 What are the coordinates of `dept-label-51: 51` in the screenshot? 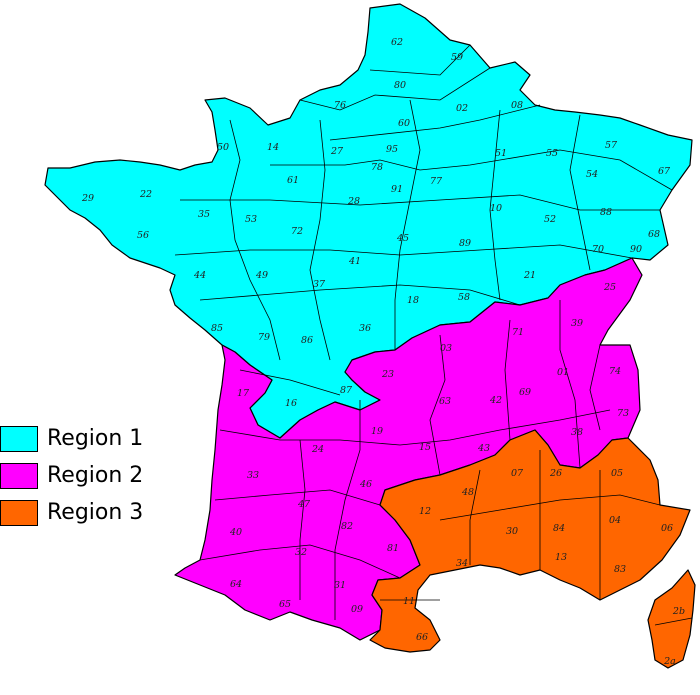 It's located at (501, 153).